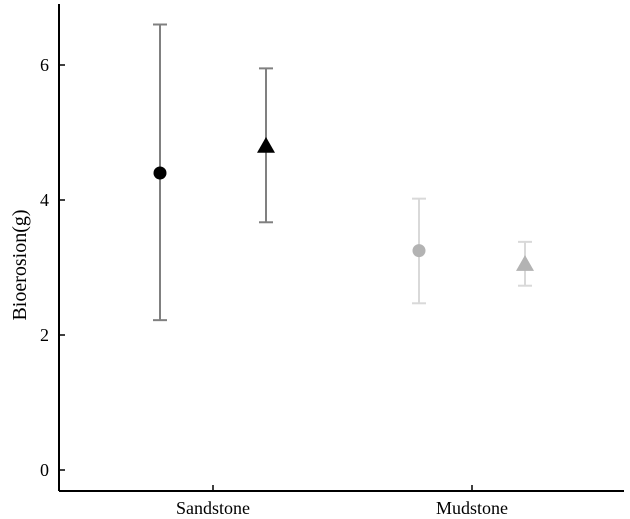  What do you see at coordinates (20, 264) in the screenshot?
I see `y-axis-title: Bioerosion(g)` at bounding box center [20, 264].